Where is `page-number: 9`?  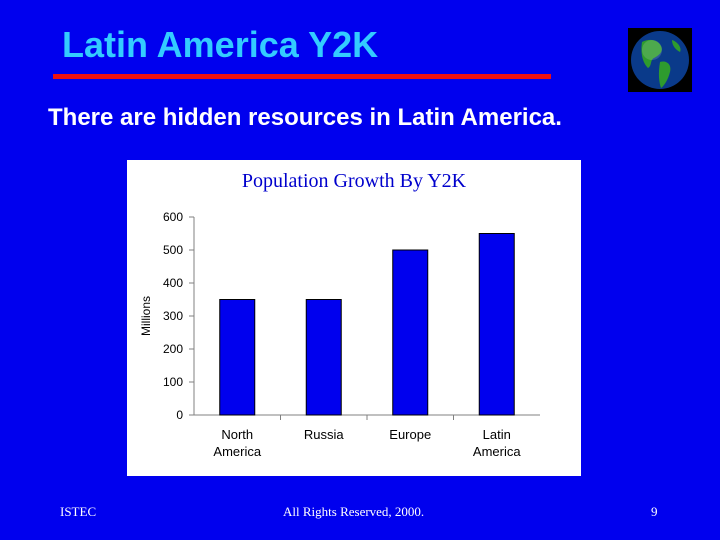
page-number: 9 is located at coordinates (654, 511).